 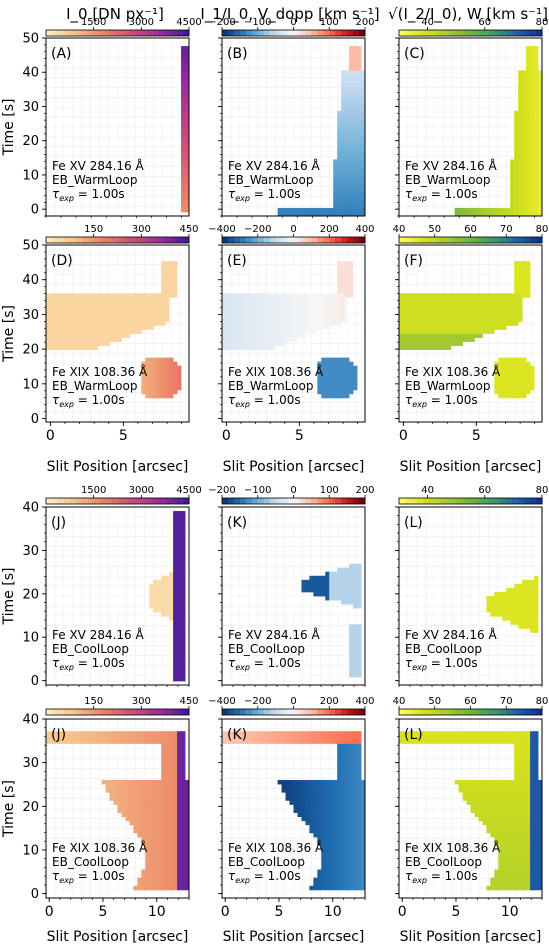 I want to click on exposure-value: = 1.00s, so click(x=452, y=663).